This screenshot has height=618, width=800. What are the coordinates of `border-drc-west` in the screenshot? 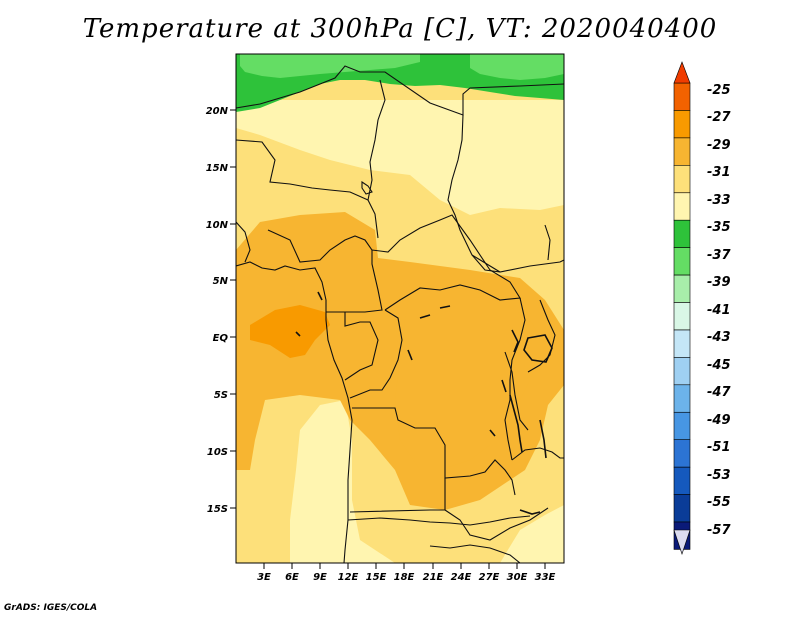 It's located at (376, 354).